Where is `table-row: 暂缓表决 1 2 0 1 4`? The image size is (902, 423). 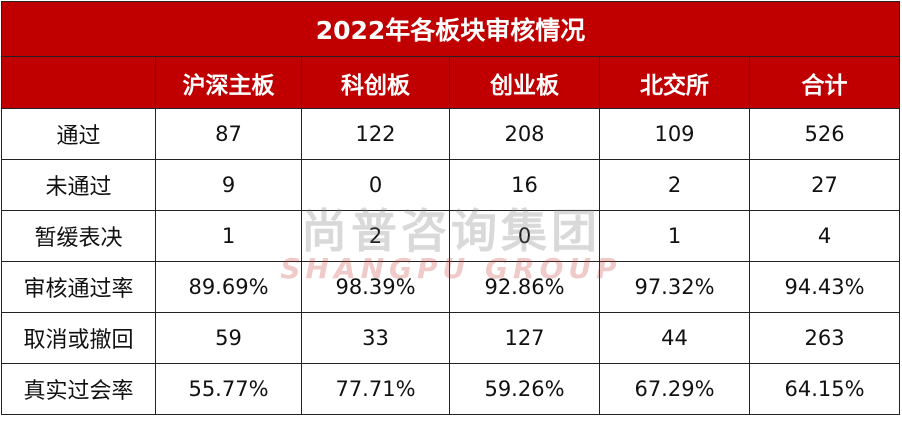
table-row: 暂缓表决 1 2 0 1 4 is located at coordinates (451, 236).